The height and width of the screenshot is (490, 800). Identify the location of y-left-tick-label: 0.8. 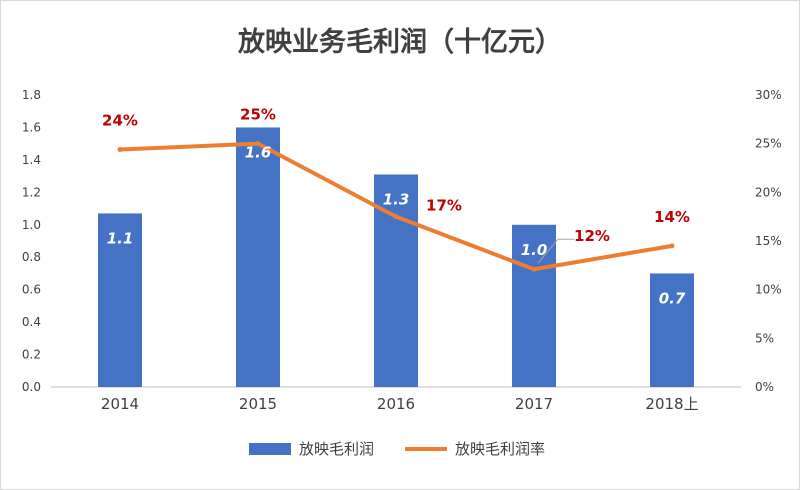
(31, 257).